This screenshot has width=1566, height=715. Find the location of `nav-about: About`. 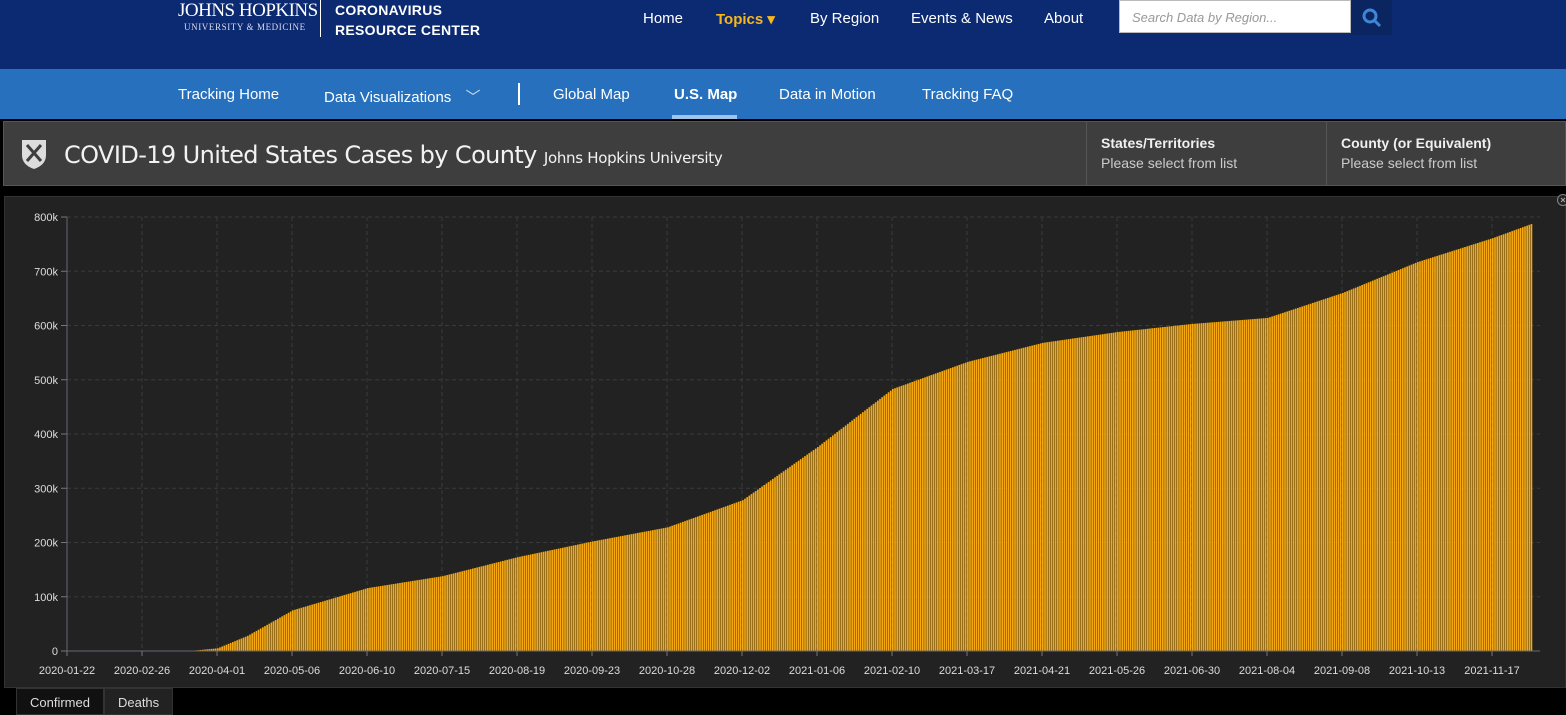

nav-about: About is located at coordinates (1064, 18).